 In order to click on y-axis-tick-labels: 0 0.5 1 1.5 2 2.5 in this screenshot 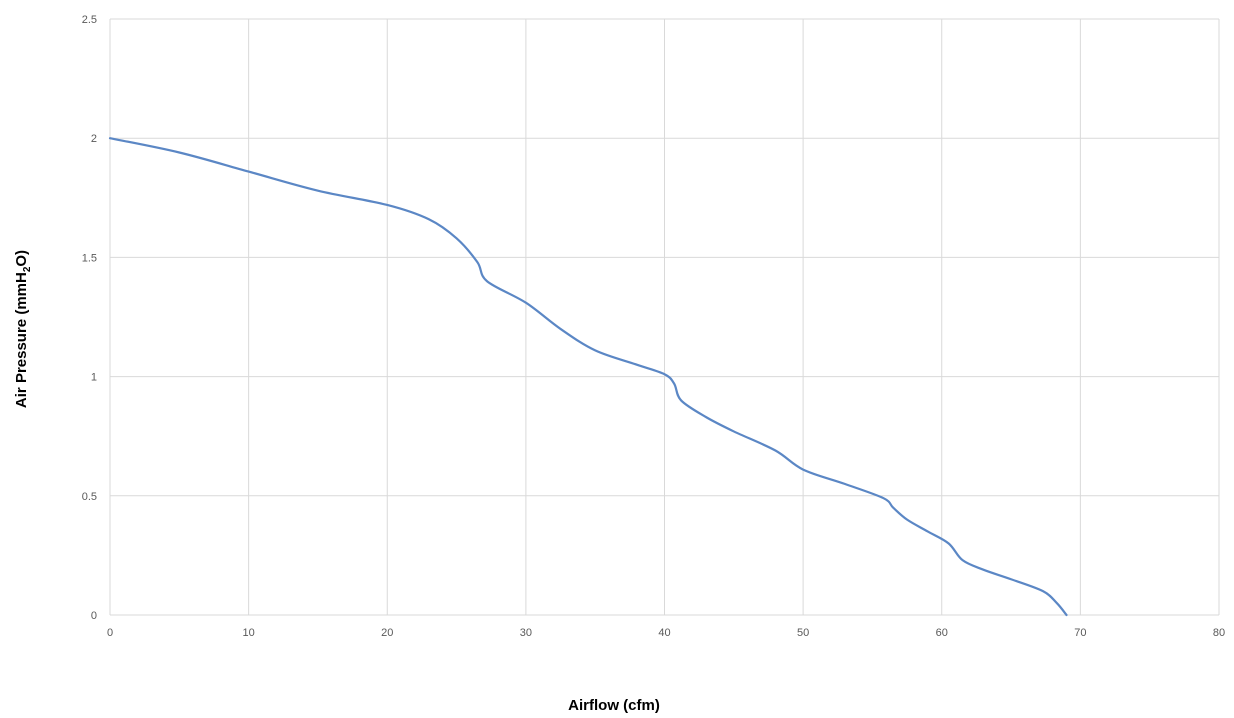, I will do `click(89, 318)`.